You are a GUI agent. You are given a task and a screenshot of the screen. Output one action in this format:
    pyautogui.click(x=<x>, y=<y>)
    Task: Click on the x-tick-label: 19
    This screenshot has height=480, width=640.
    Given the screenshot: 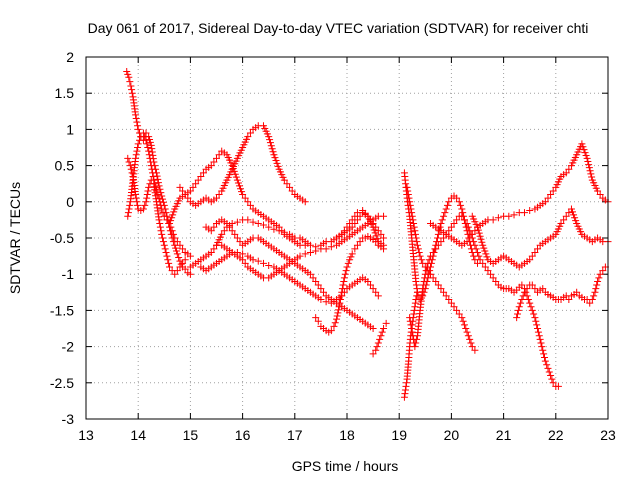 What is the action you would take?
    pyautogui.click(x=399, y=435)
    